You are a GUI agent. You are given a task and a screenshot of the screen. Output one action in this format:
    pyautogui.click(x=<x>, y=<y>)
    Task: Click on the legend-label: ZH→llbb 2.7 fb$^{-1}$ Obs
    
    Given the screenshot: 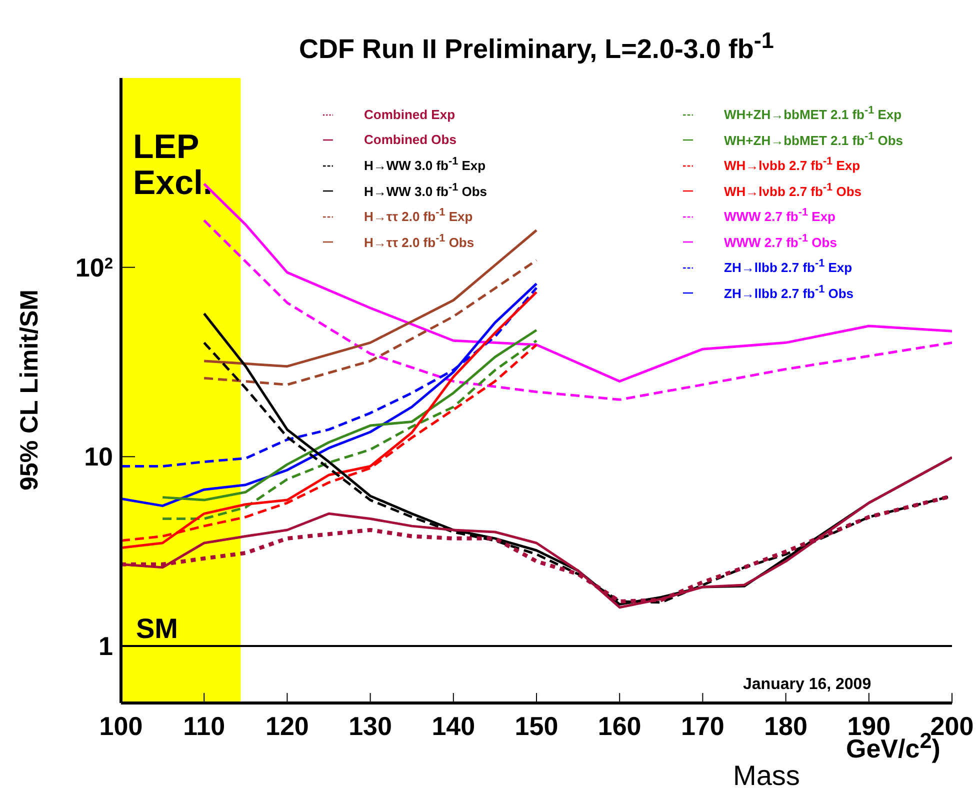 What is the action you would take?
    pyautogui.click(x=789, y=292)
    